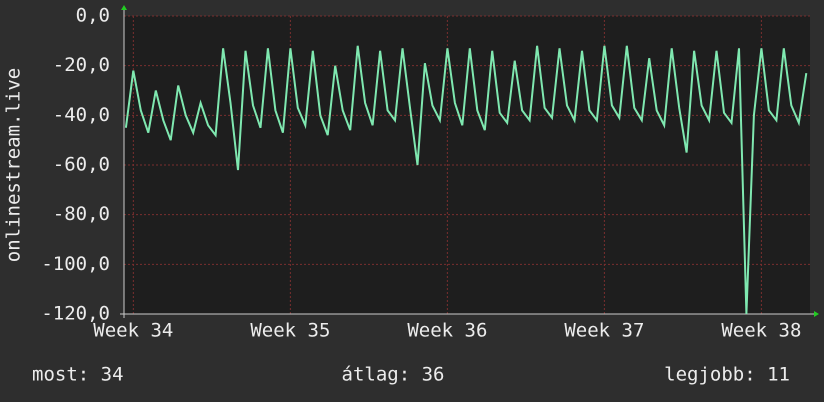  What do you see at coordinates (393, 375) in the screenshot?
I see `stat-label: átlag: 36` at bounding box center [393, 375].